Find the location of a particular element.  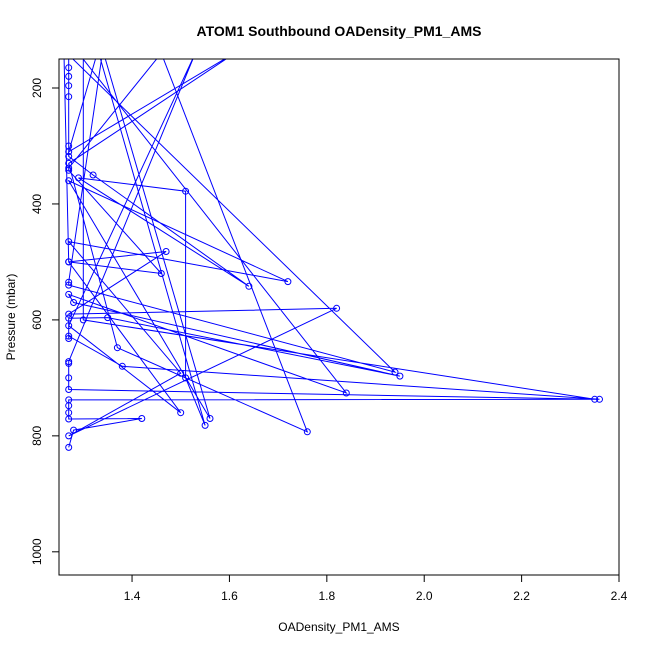

x-tick-label: 1.8 is located at coordinates (326, 596).